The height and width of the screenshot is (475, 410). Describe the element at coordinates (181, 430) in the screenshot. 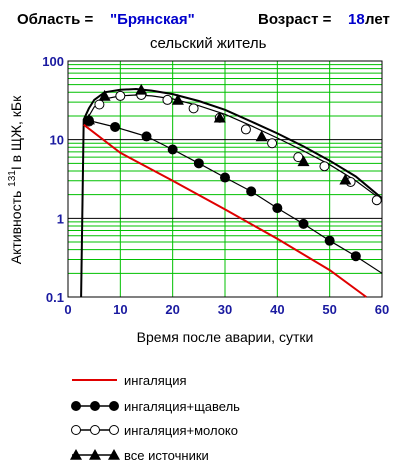

I see `legend-label: ингаляция+молоко` at that location.